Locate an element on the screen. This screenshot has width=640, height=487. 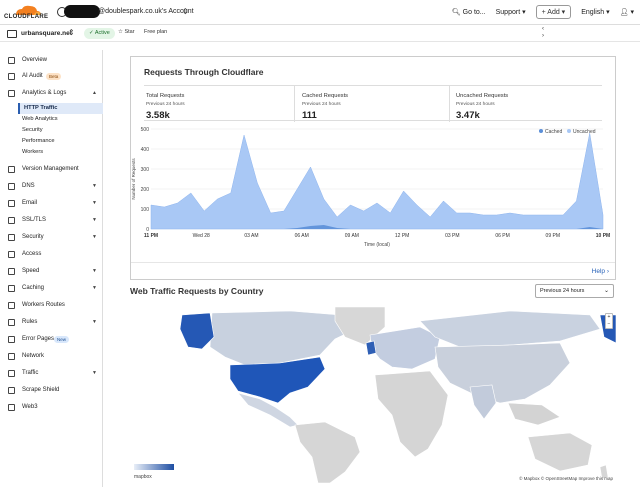
sidebar-item-label: Analytics & Logs is located at coordinates (44, 93).